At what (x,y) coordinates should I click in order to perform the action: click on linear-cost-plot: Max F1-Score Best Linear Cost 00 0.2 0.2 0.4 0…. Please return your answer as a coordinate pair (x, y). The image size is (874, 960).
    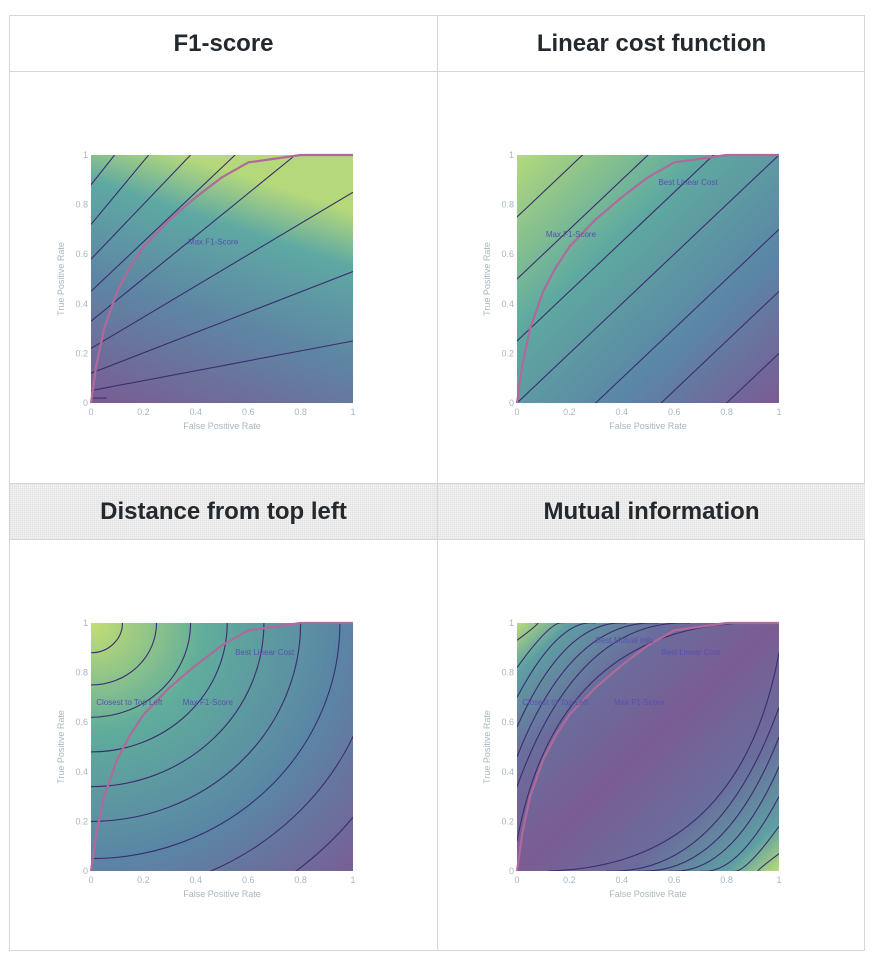
    Looking at the image, I should click on (632, 290).